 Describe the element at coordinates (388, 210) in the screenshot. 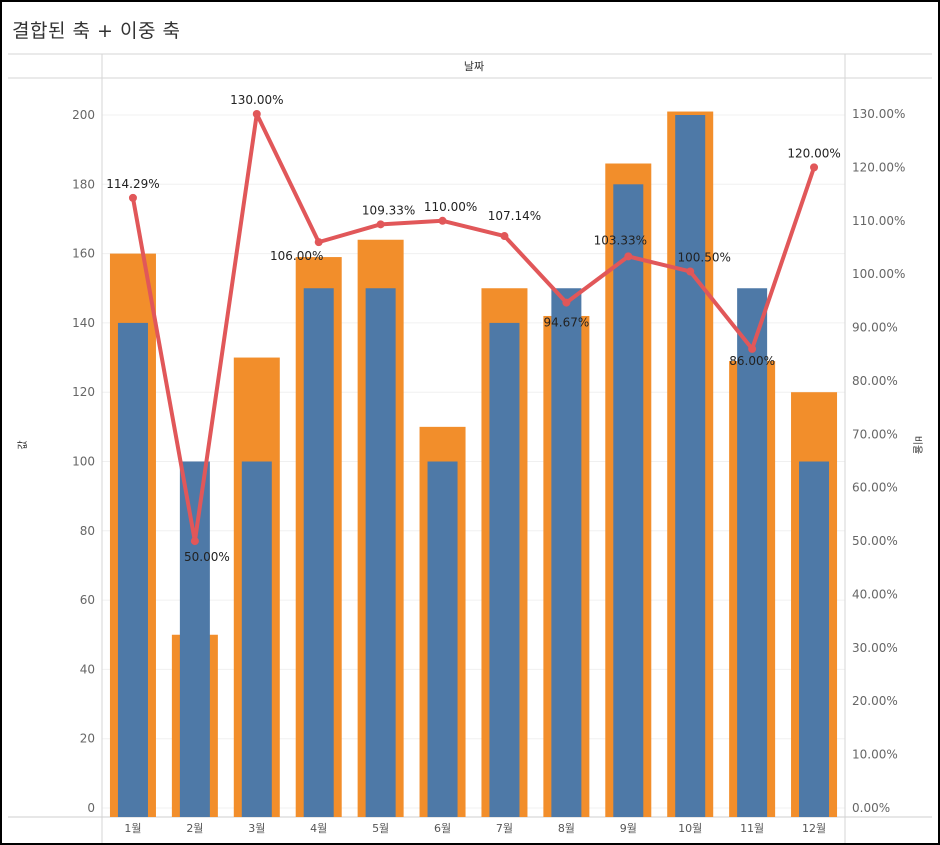

I see `ratio-data-label: 109.33%` at that location.